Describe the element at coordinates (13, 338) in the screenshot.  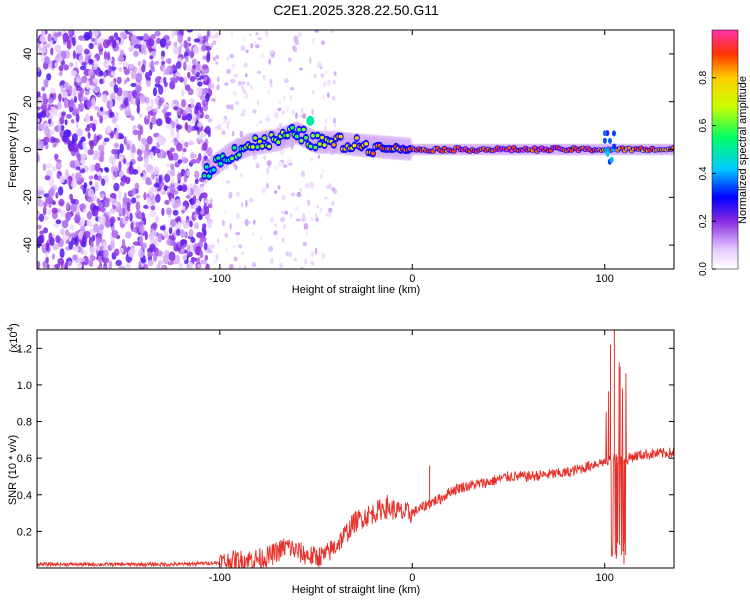
I see `snr-multiplier: (x104)` at that location.